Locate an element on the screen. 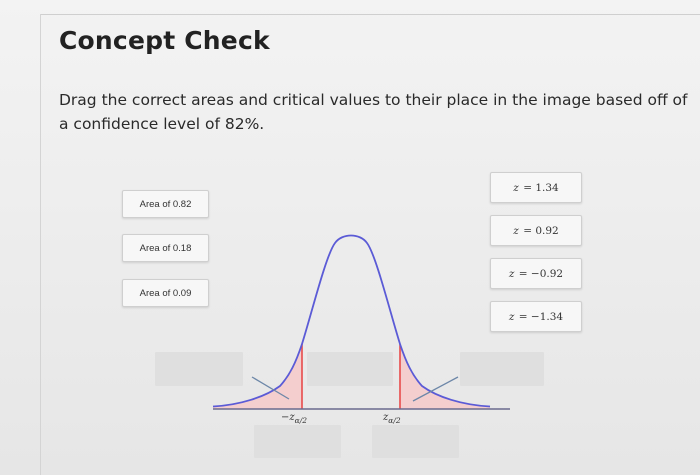  right-tail-shading is located at coordinates (445, 376).